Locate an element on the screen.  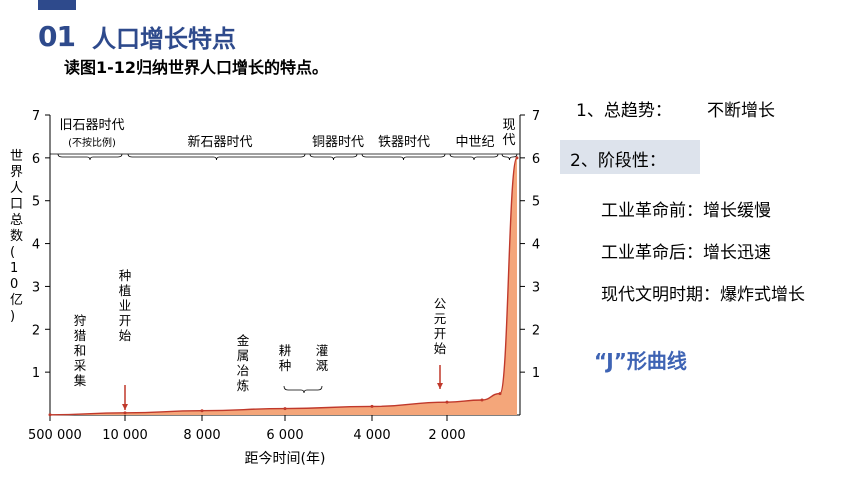
y-tick-label-left: 6 is located at coordinates (36, 159).